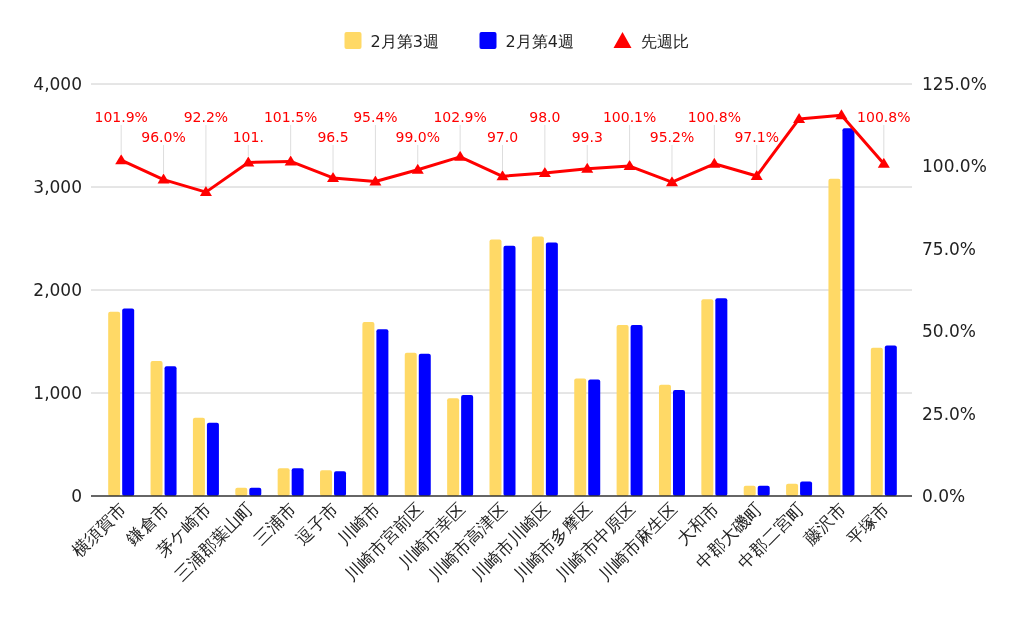  Describe the element at coordinates (333, 137) in the screenshot. I see `data-label: 96.5` at that location.